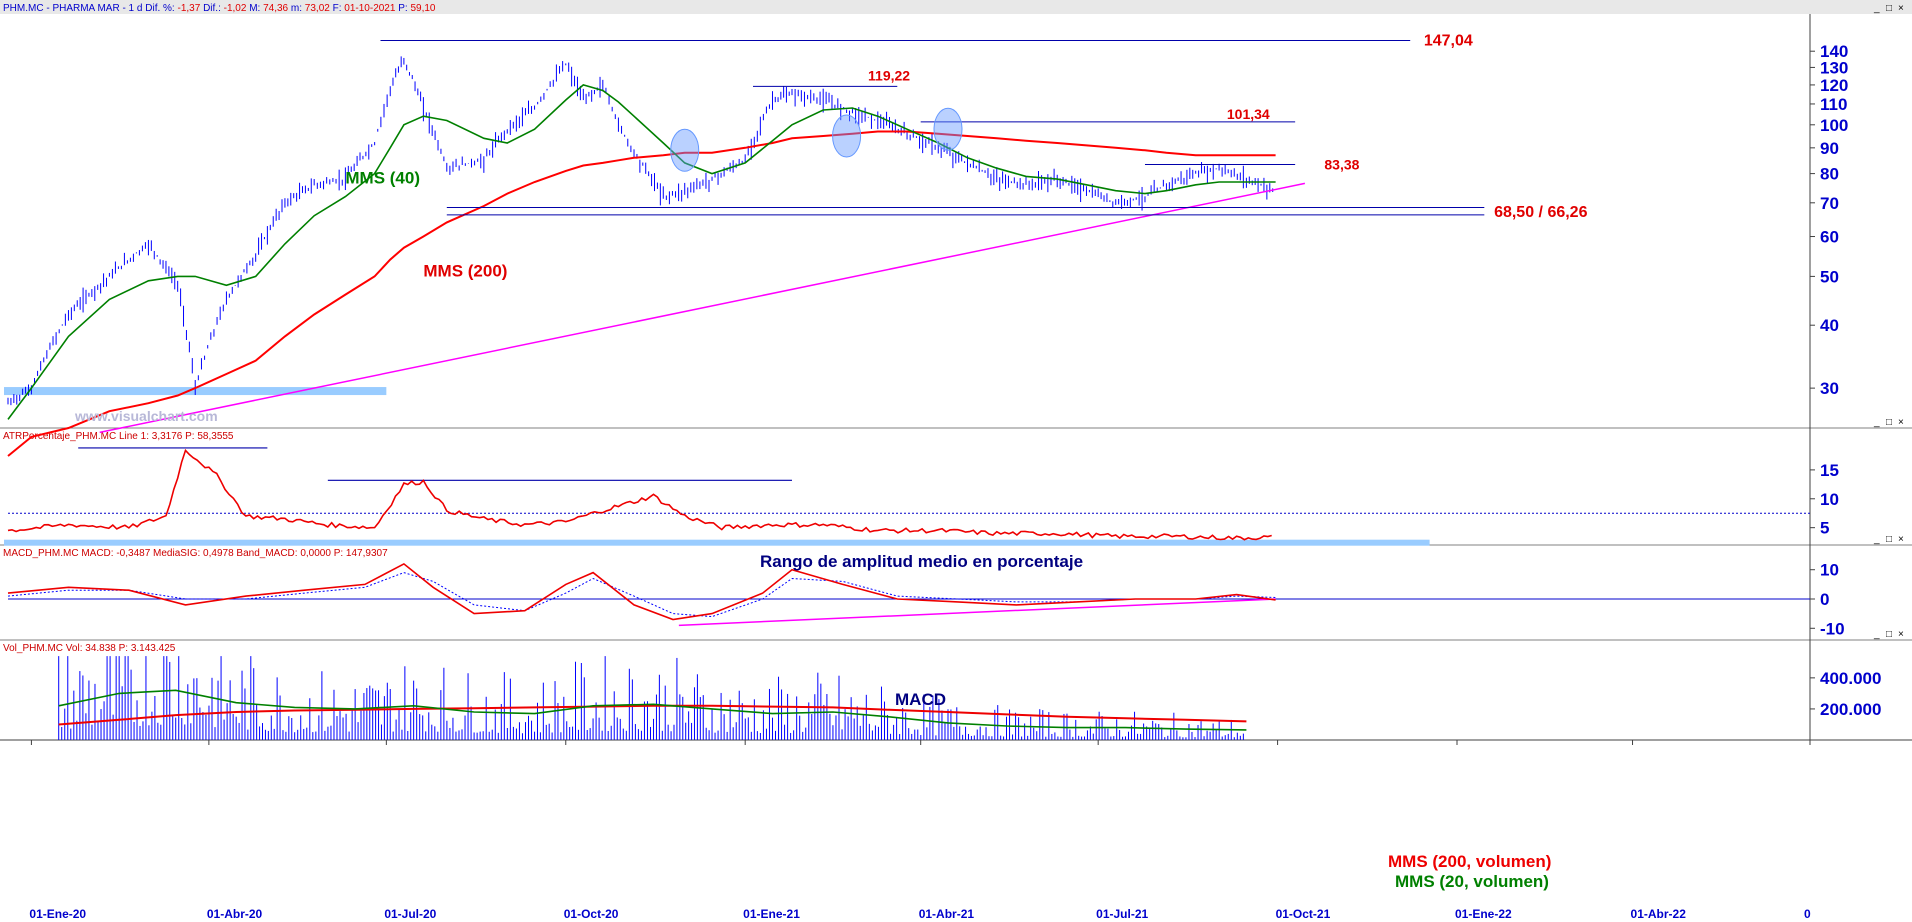 This screenshot has width=1912, height=922. Describe the element at coordinates (256, 8) in the screenshot. I see `price-header-field-label: M:` at that location.